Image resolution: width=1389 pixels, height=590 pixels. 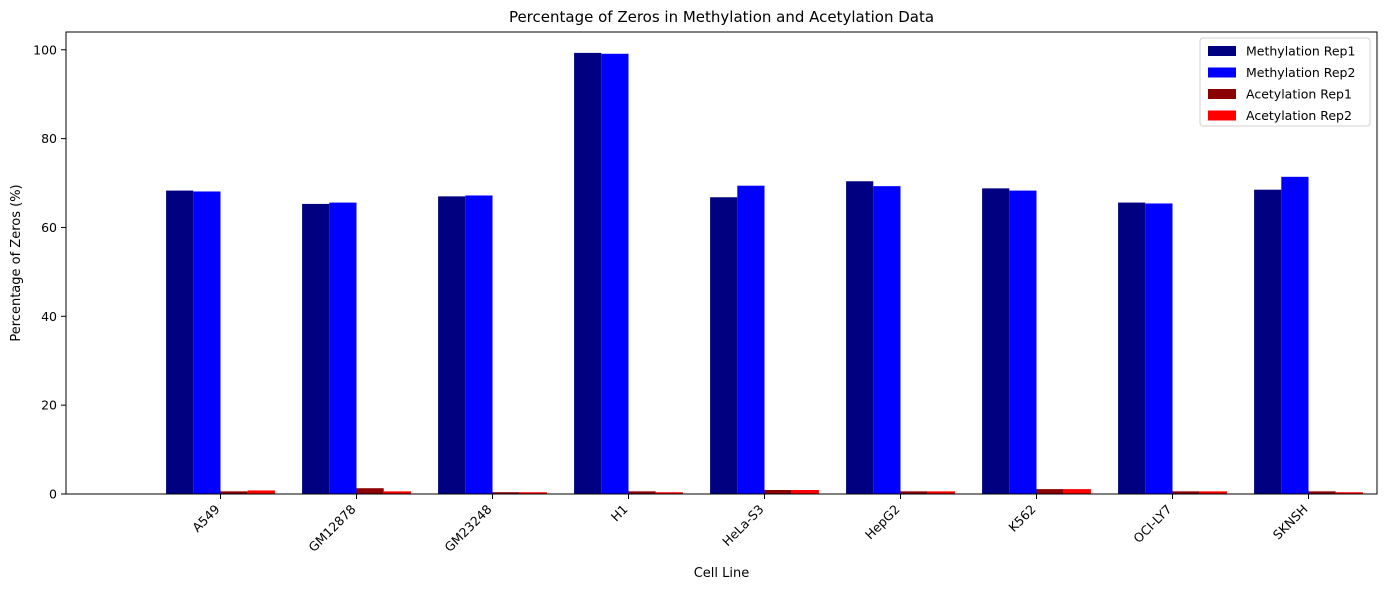 I want to click on bar-hepg2-acetylation-rep2, so click(x=941, y=492).